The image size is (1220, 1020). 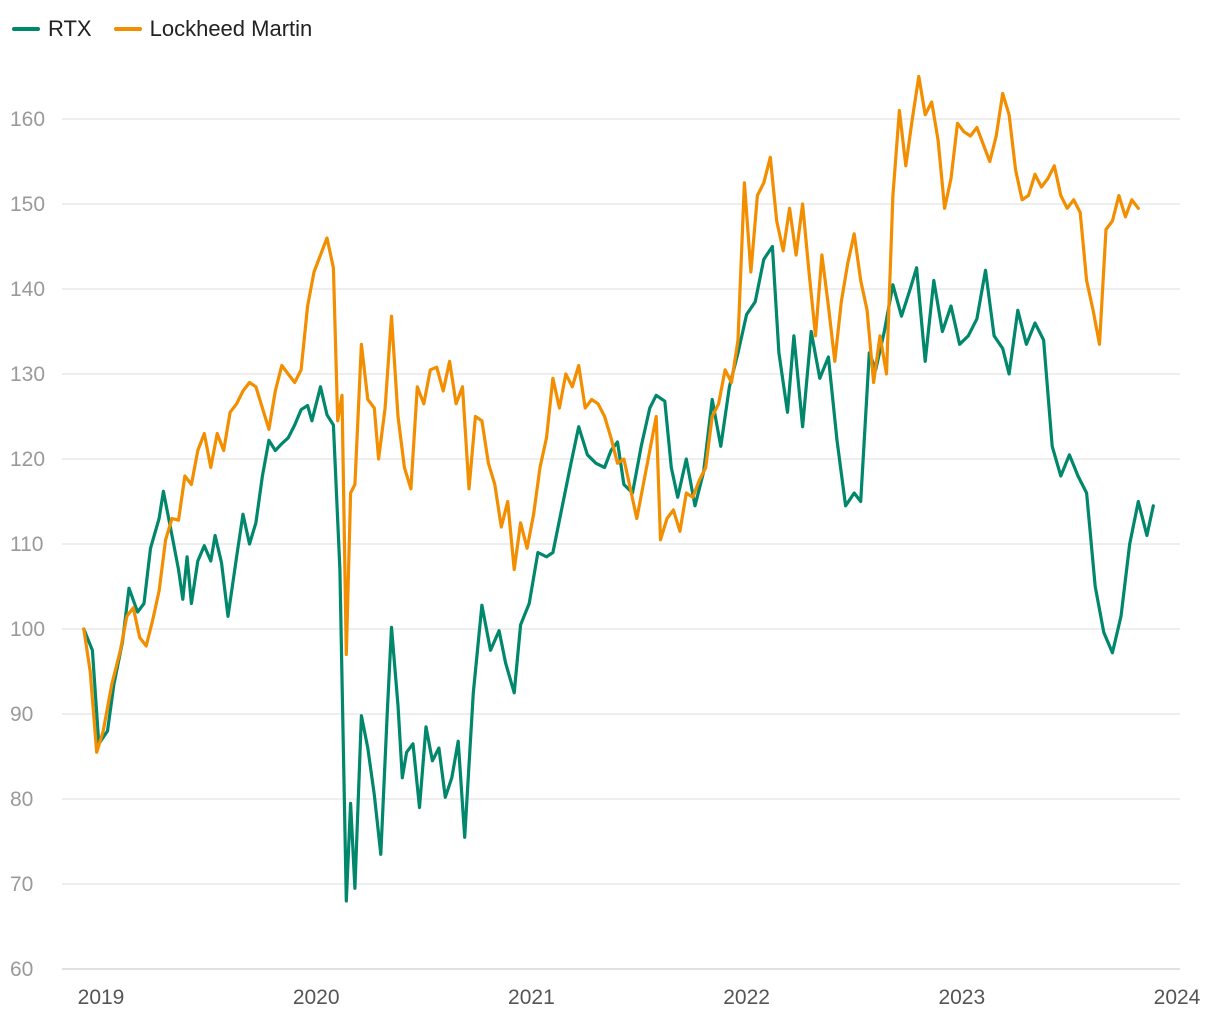 What do you see at coordinates (70, 28) in the screenshot?
I see `legend-label-rtx: RTX` at bounding box center [70, 28].